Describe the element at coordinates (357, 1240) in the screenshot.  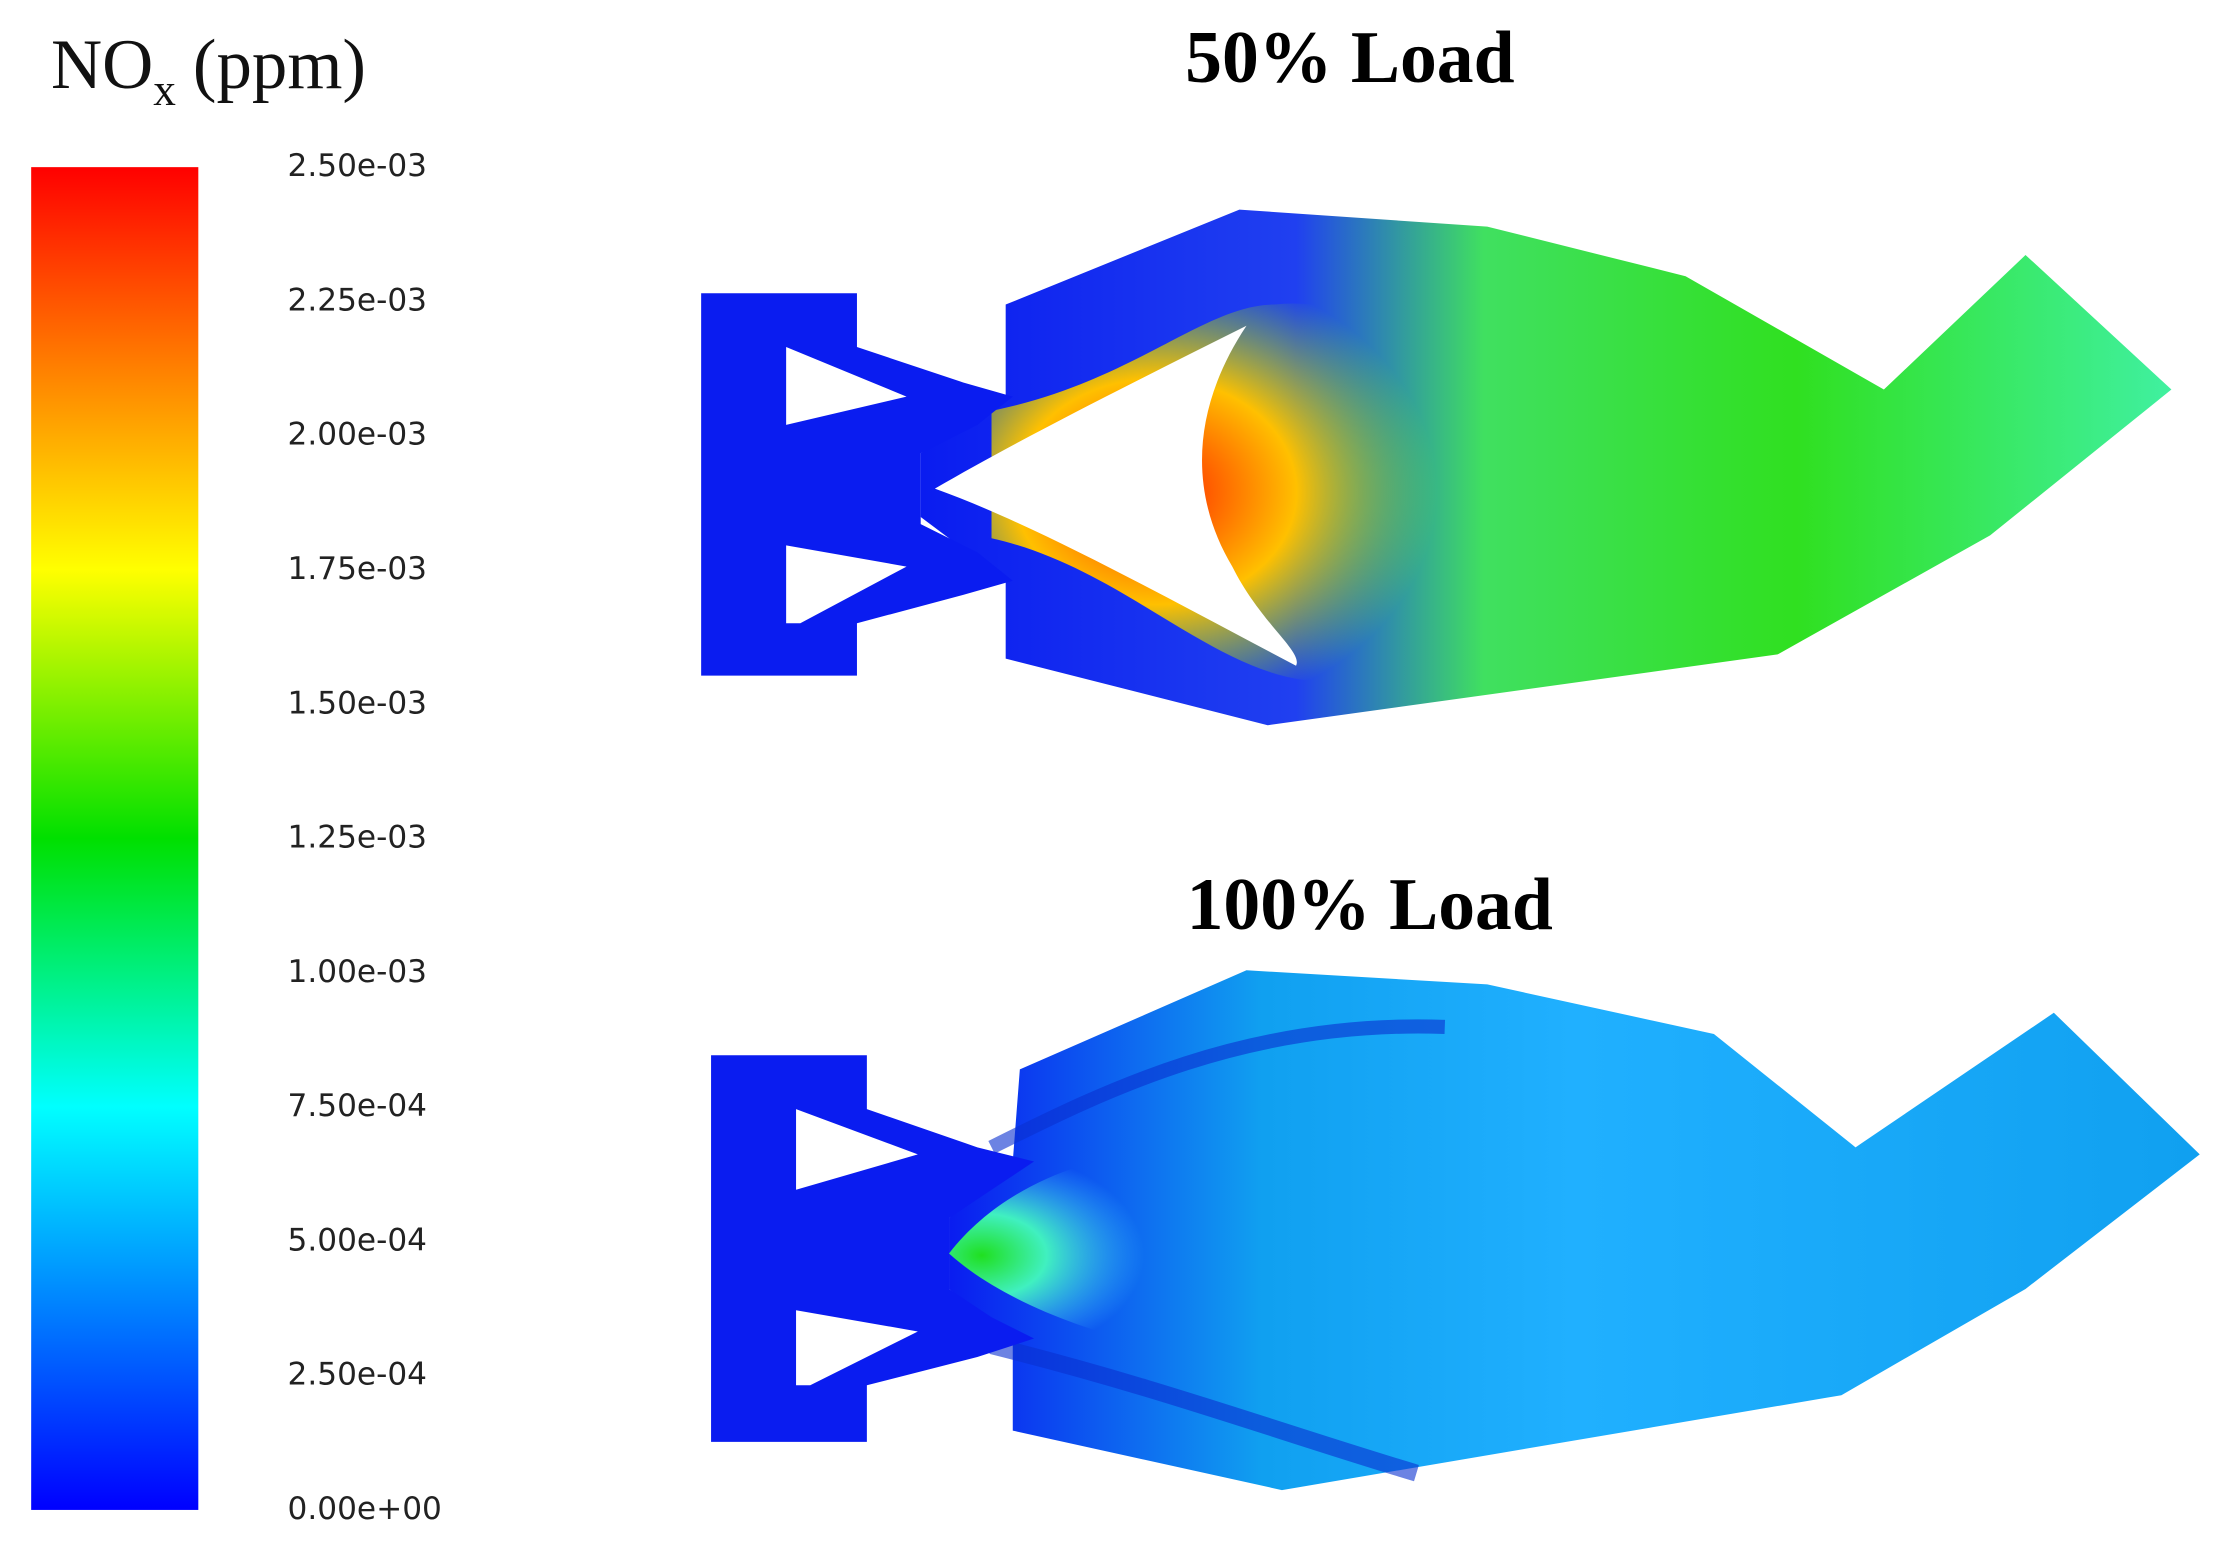
I see `colorbar-tick-label: 5.00e-04` at that location.